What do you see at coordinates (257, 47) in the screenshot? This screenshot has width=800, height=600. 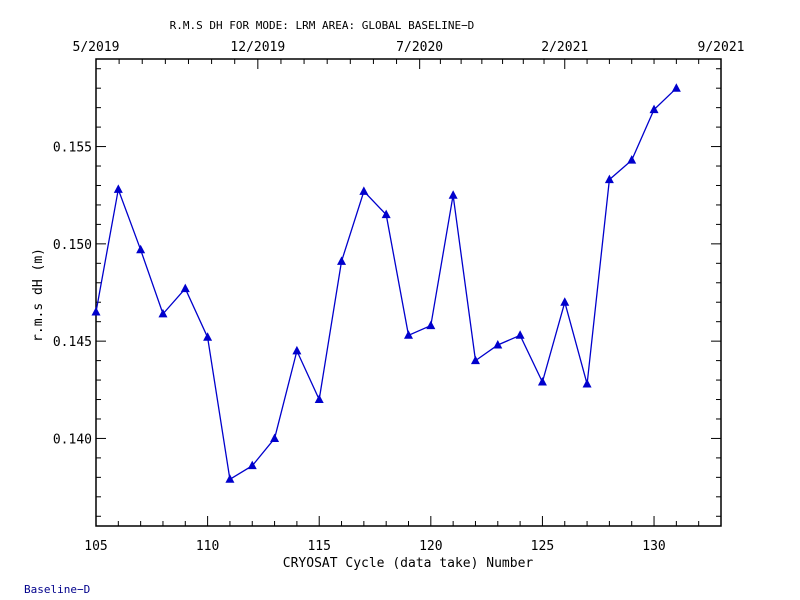 I see `top-date-label: 12/2019` at bounding box center [257, 47].